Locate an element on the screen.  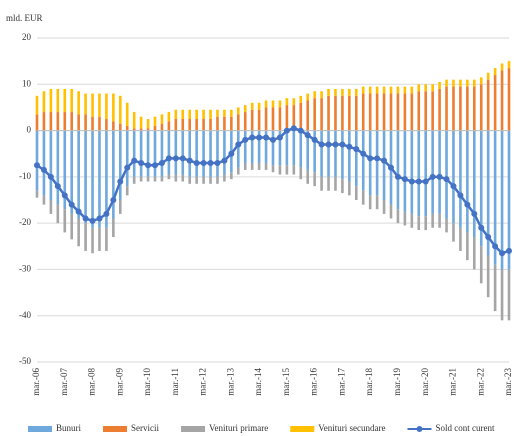
x-tick-label: mar.-11 is located at coordinates (175, 381).